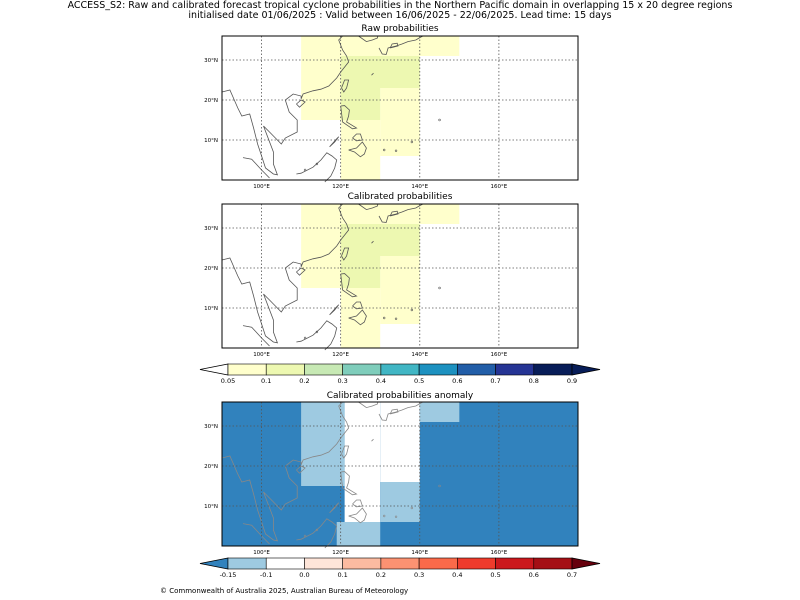 This screenshot has height=600, width=800. Describe the element at coordinates (211, 61) in the screenshot. I see `y-tick-label: 30°N` at that location.